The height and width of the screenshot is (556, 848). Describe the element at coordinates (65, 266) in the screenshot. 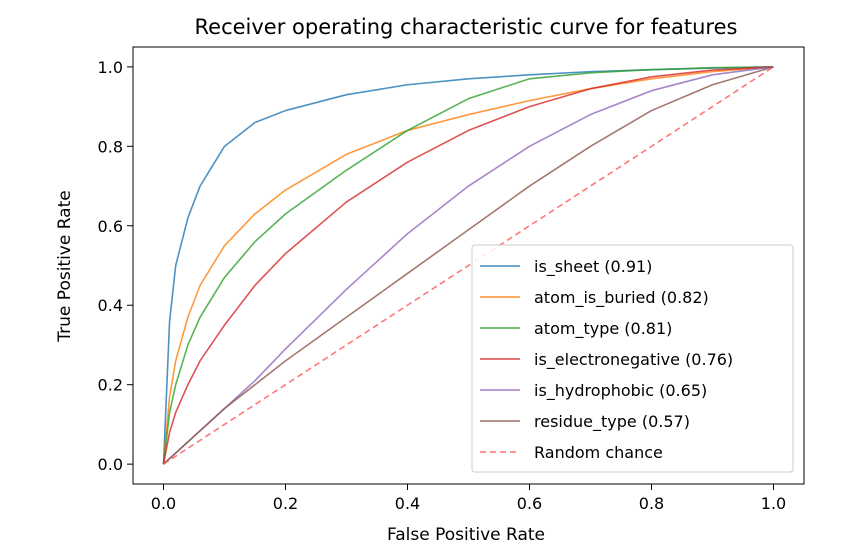

I see `y-axis-label: True Positive Rate` at that location.